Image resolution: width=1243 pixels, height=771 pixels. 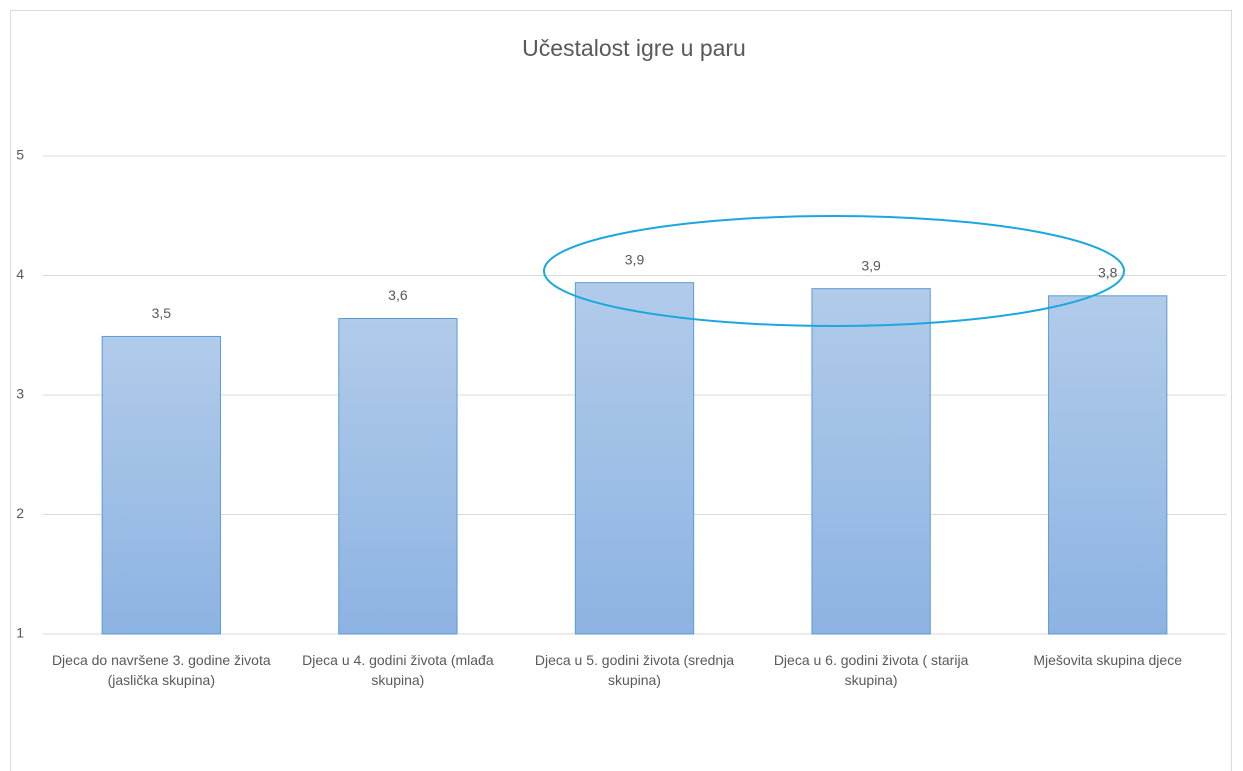 What do you see at coordinates (20, 274) in the screenshot?
I see `y-tick-label: 4` at bounding box center [20, 274].